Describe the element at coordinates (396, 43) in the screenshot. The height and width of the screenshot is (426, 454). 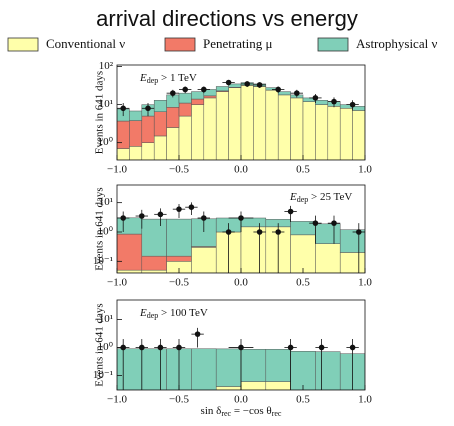
I see `legend-label: Astrophysical ν` at that location.